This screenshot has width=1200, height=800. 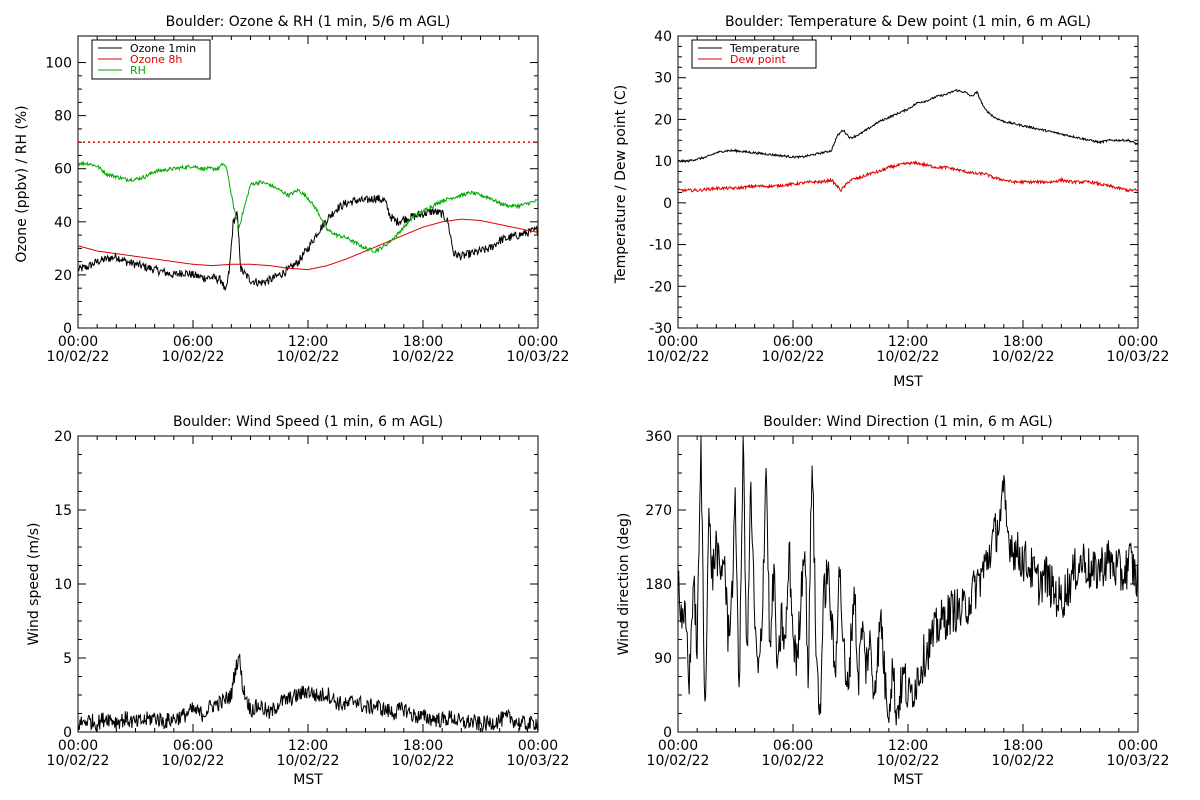 What do you see at coordinates (58, 64) in the screenshot?
I see `y-tick-label: 100` at bounding box center [58, 64].